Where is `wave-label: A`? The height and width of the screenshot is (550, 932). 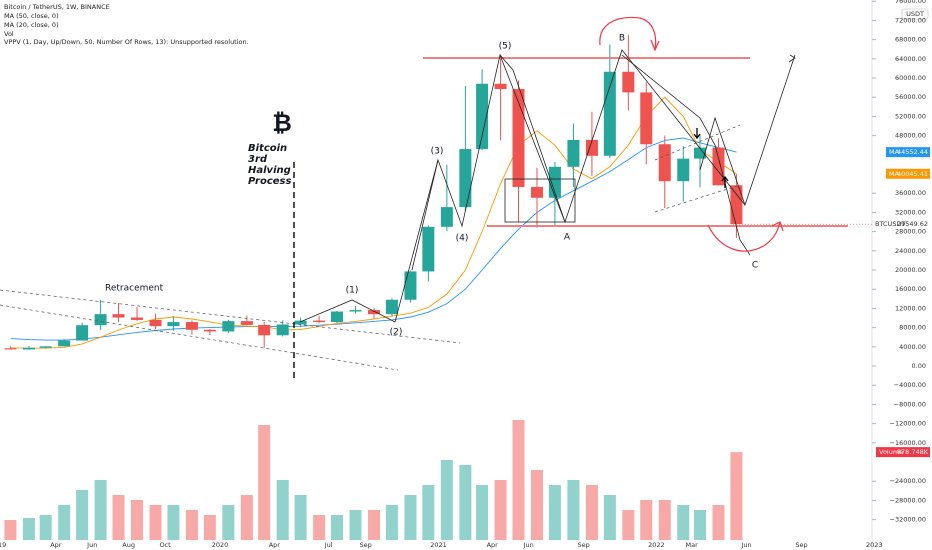
wave-label: A is located at coordinates (567, 238).